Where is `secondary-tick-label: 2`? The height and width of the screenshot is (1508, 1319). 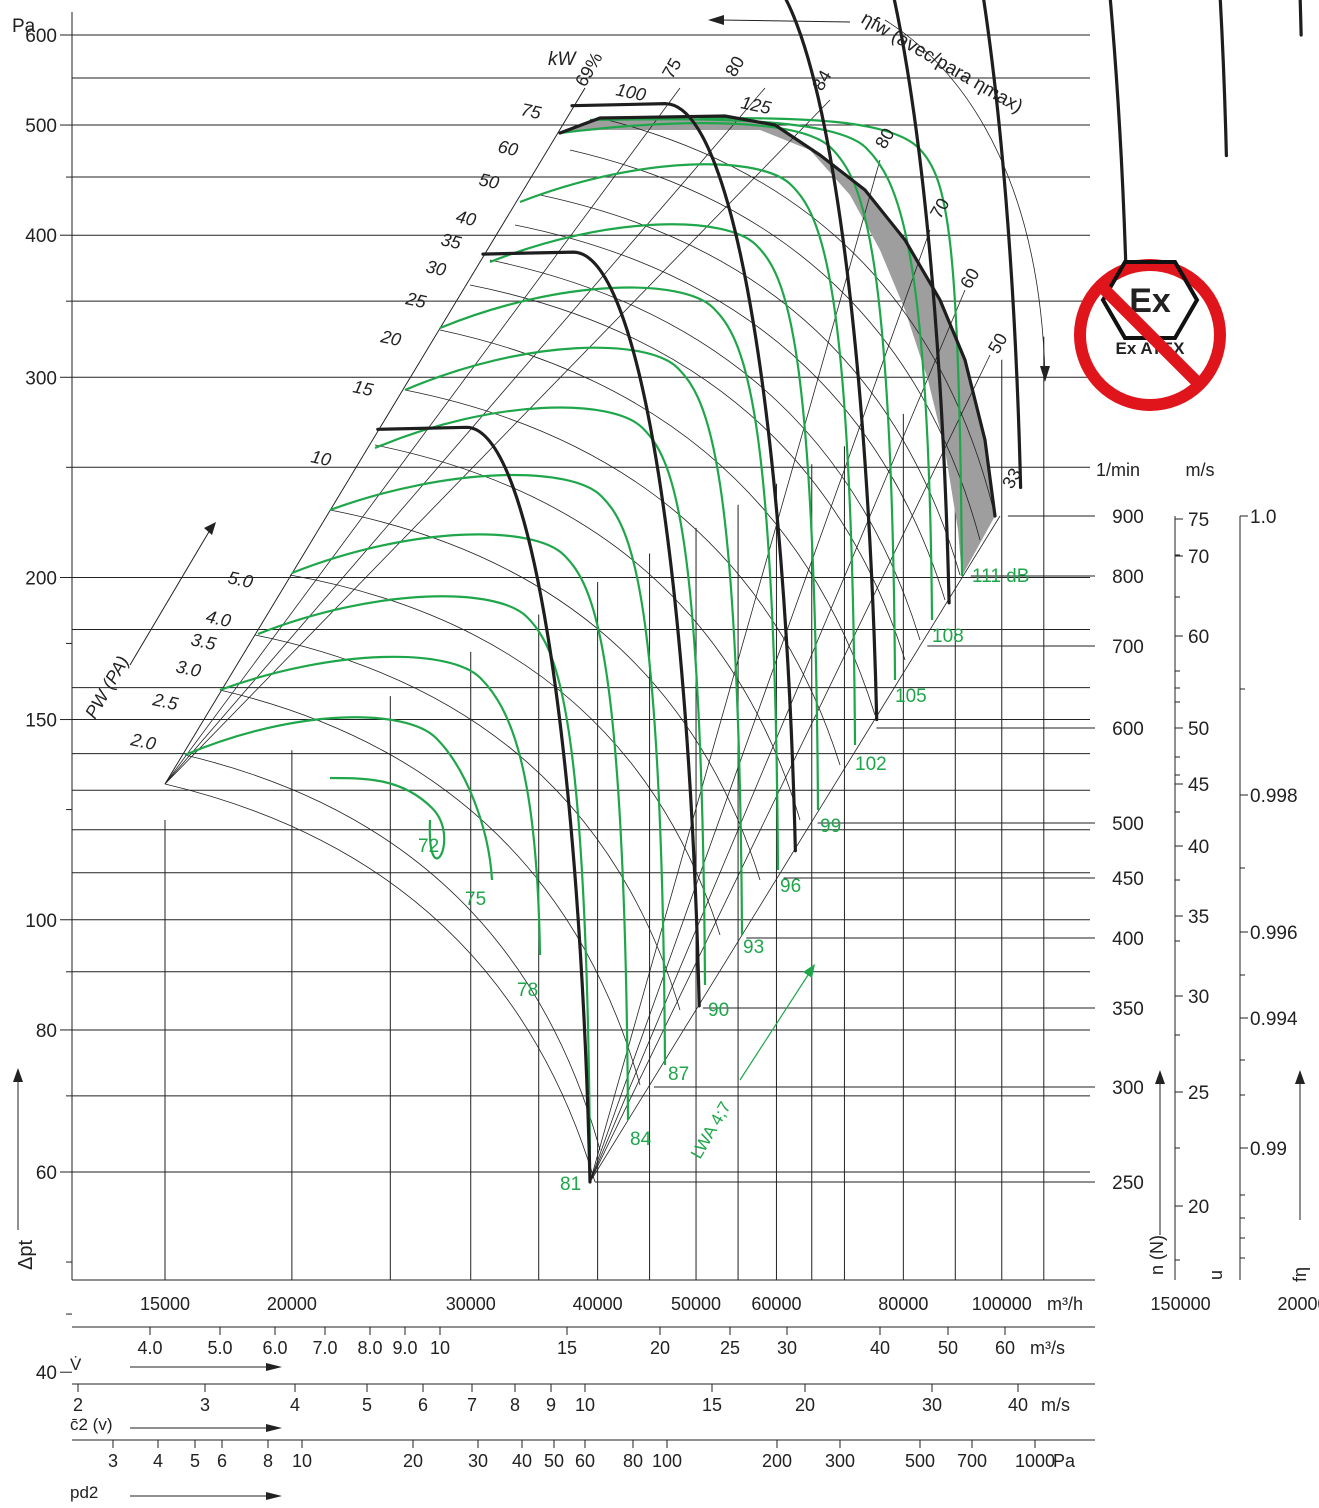 secondary-tick-label: 2 is located at coordinates (78, 1405).